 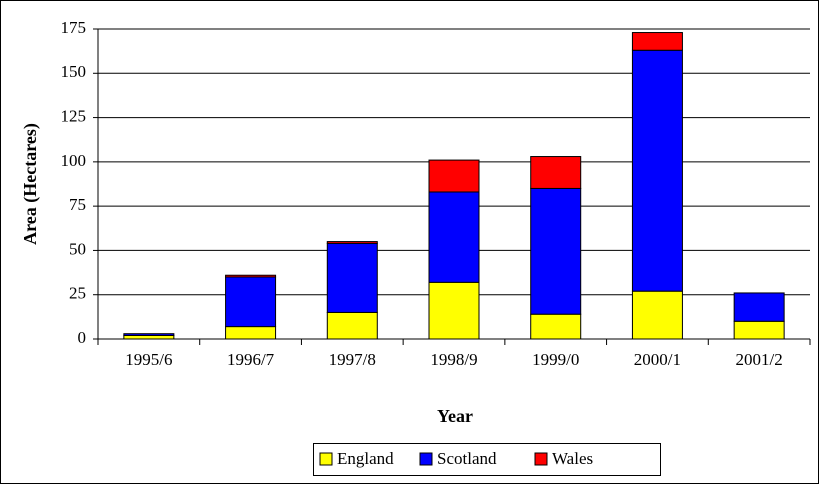 What do you see at coordinates (555, 359) in the screenshot?
I see `x-tick-label: 1999/0` at bounding box center [555, 359].